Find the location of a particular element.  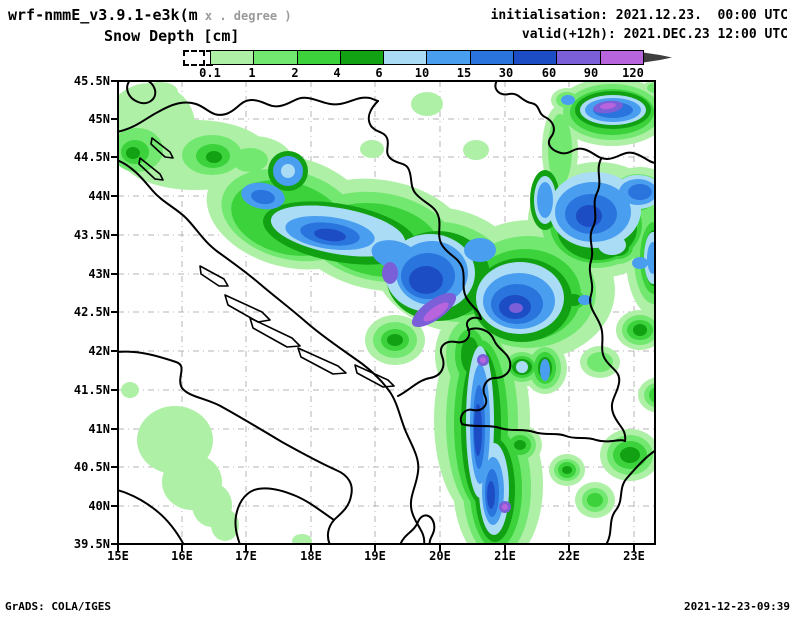

snow-shade-details is located at coordinates (404, 268).